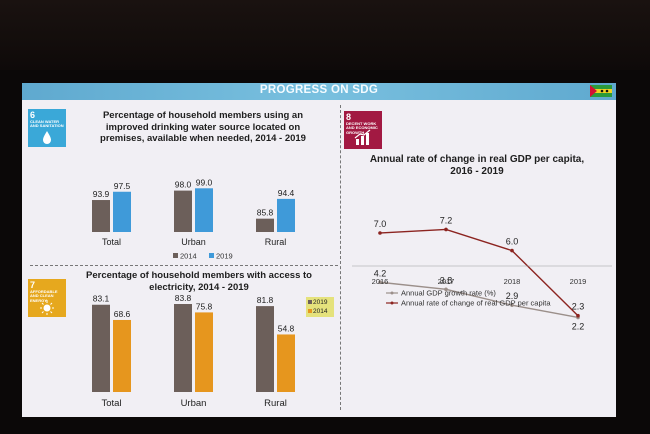 This screenshot has width=650, height=434. I want to click on electricity-legend: 2019 2014, so click(320, 307).